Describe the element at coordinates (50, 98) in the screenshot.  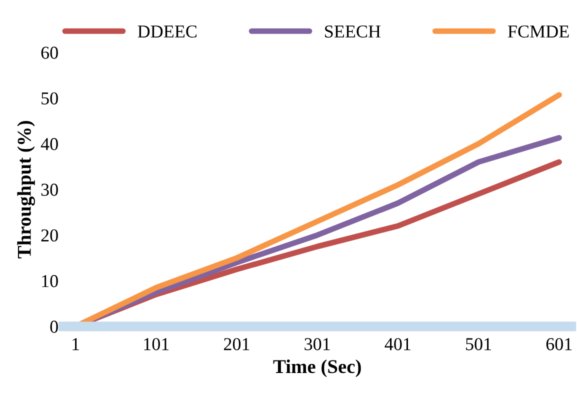
I see `y-tick-label: 50` at that location.